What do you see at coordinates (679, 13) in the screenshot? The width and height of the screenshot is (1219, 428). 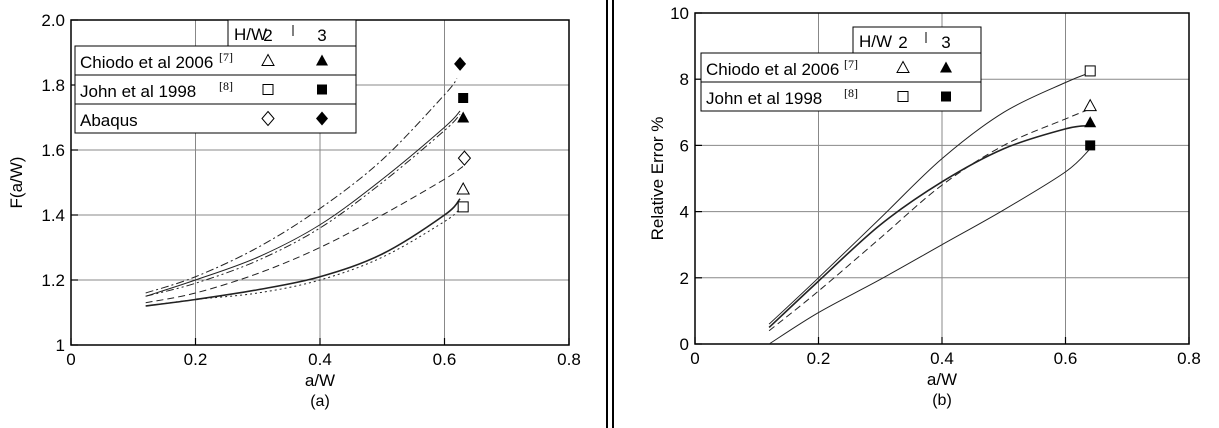 I see `y-tick-label: 10` at bounding box center [679, 13].